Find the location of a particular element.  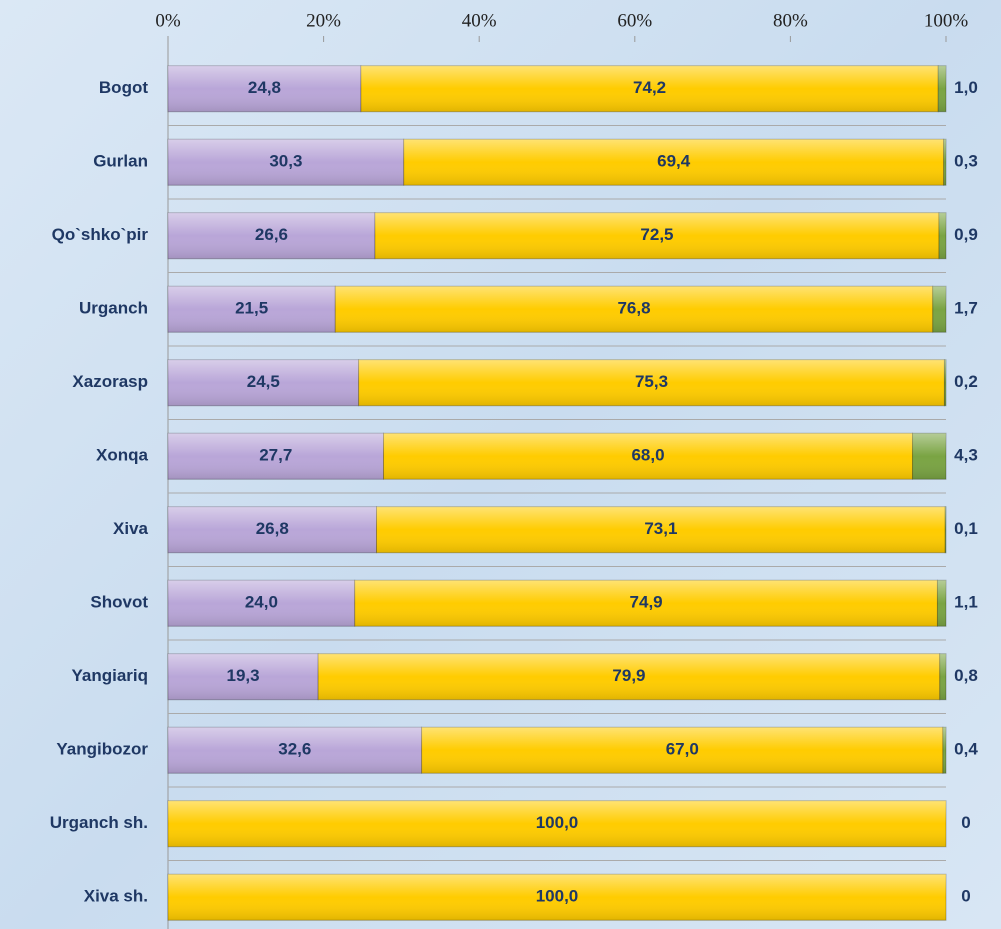

data-label: 19,3 is located at coordinates (243, 675).